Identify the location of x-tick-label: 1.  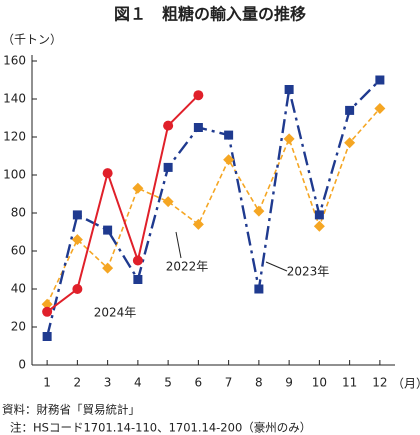
(47, 383).